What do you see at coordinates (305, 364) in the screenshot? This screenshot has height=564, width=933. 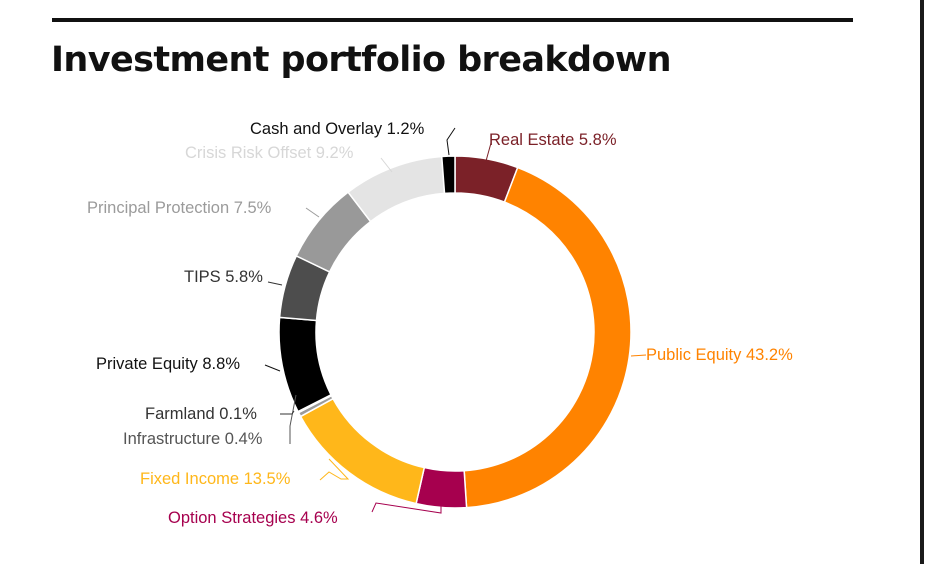 I see `slice-private-equity` at bounding box center [305, 364].